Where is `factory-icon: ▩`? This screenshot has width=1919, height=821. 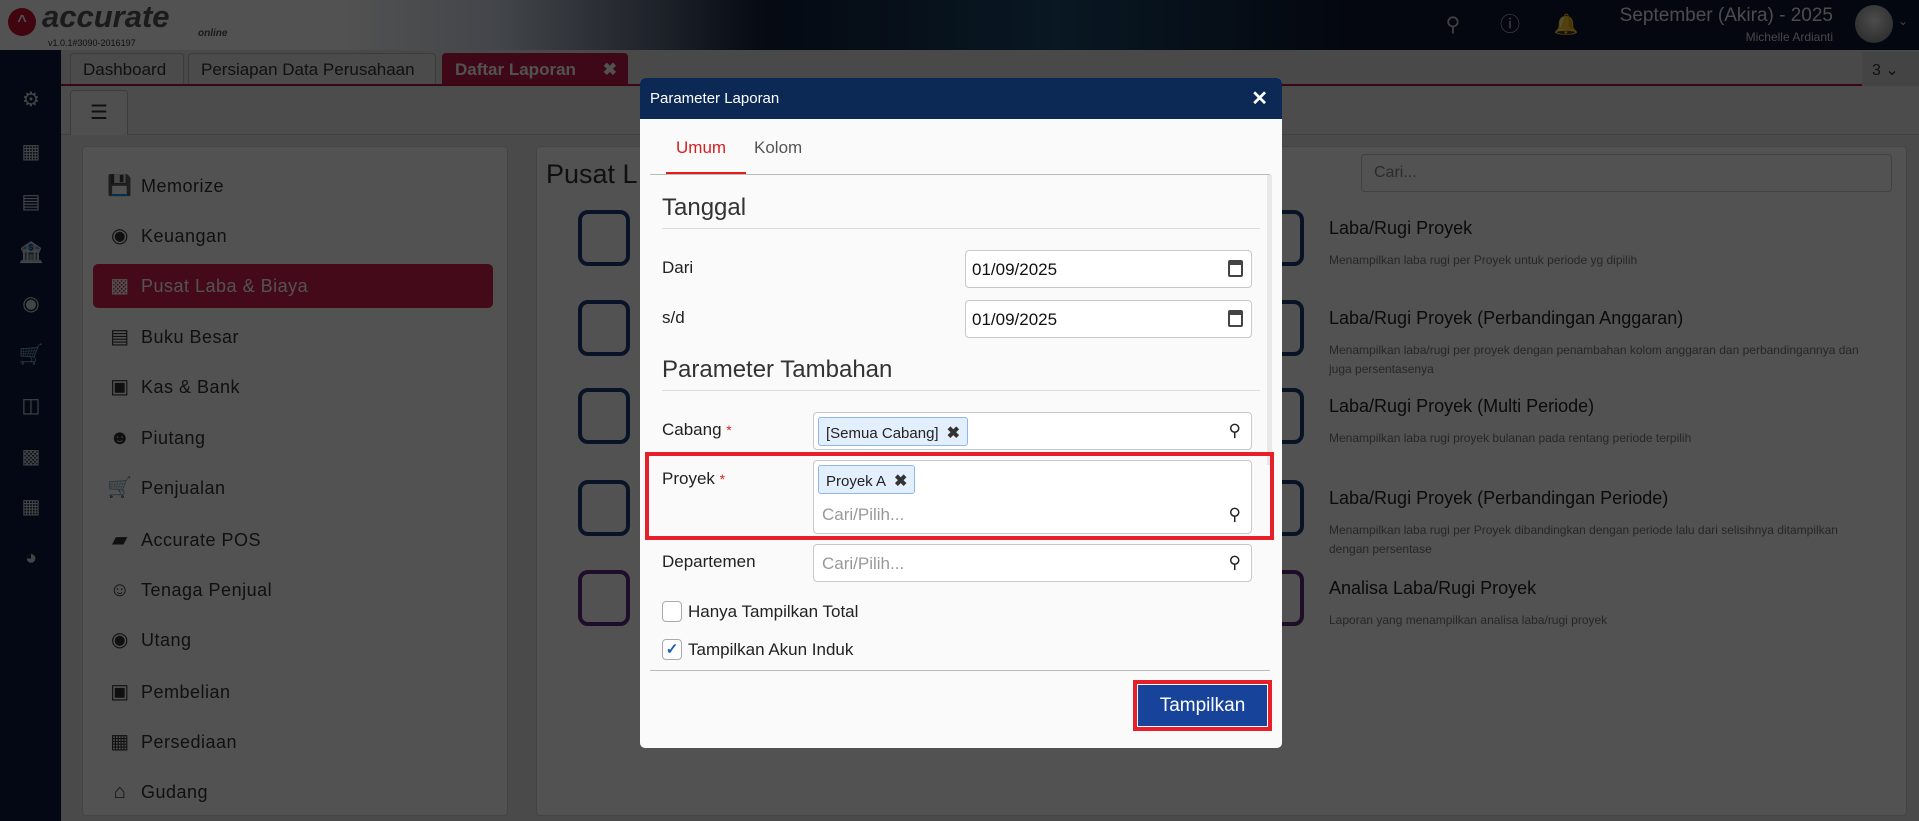 factory-icon: ▩ is located at coordinates (31, 457).